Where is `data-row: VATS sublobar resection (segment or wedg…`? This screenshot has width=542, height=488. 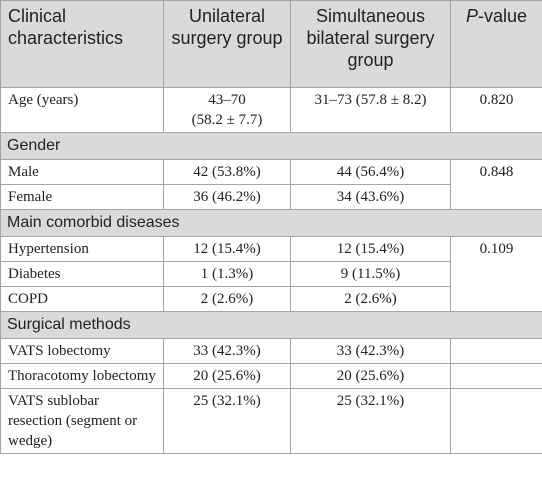
data-row: VATS sublobar resection (segment or wedg… is located at coordinates (271, 421).